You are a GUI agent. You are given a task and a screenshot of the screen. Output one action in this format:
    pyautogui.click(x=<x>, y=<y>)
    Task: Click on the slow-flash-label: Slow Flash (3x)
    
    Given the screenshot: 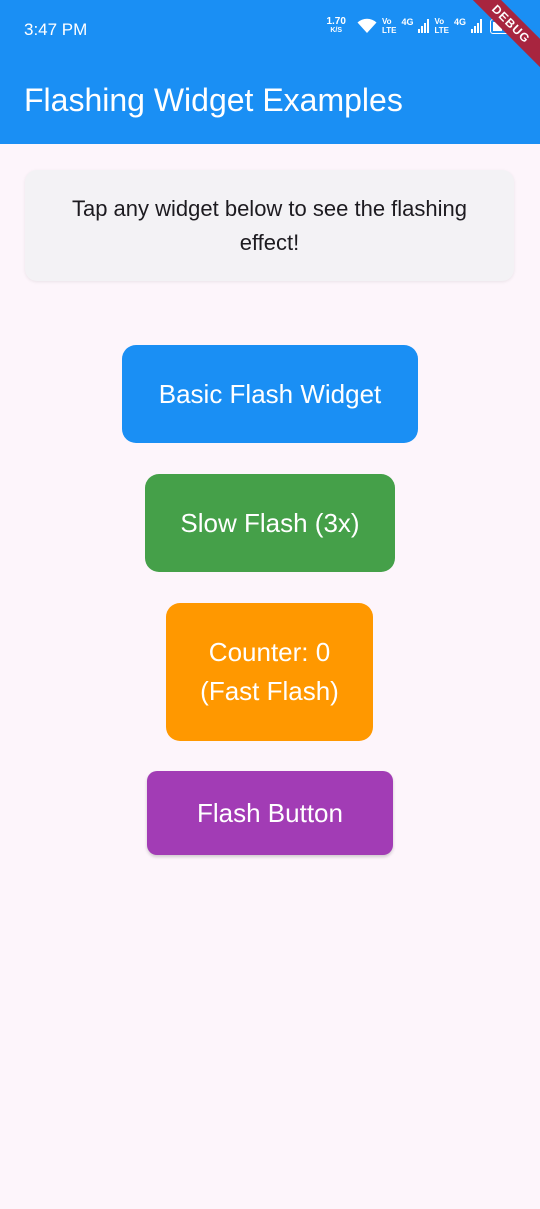 What is the action you would take?
    pyautogui.click(x=270, y=522)
    